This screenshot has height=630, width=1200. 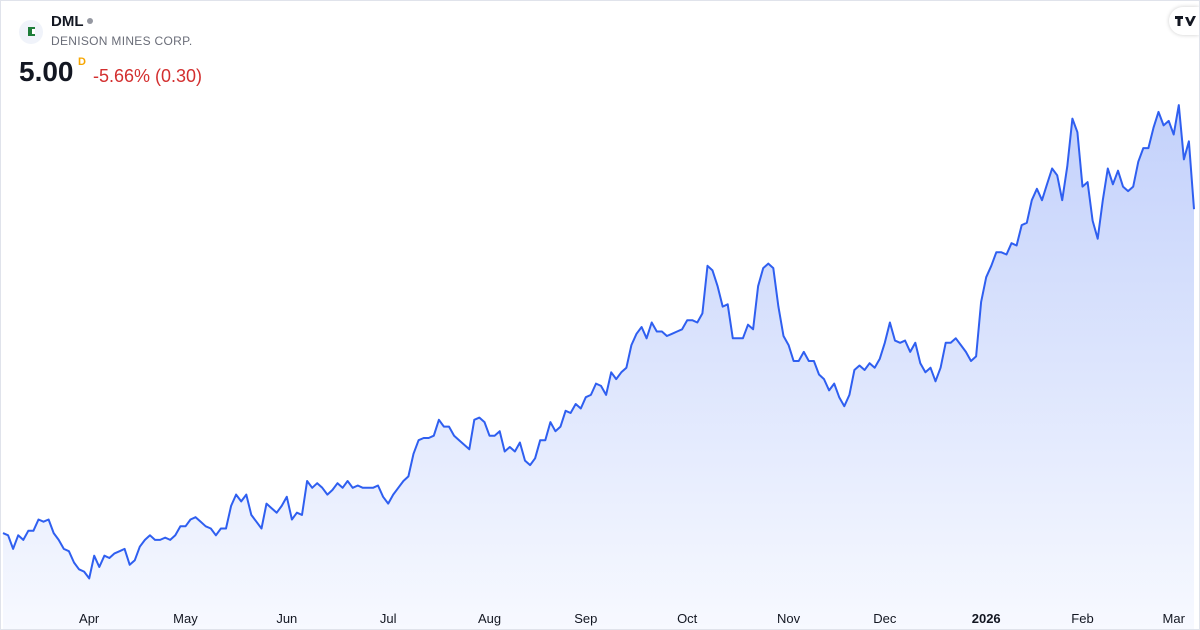 I want to click on x-tick-label: Oct, so click(x=687, y=618).